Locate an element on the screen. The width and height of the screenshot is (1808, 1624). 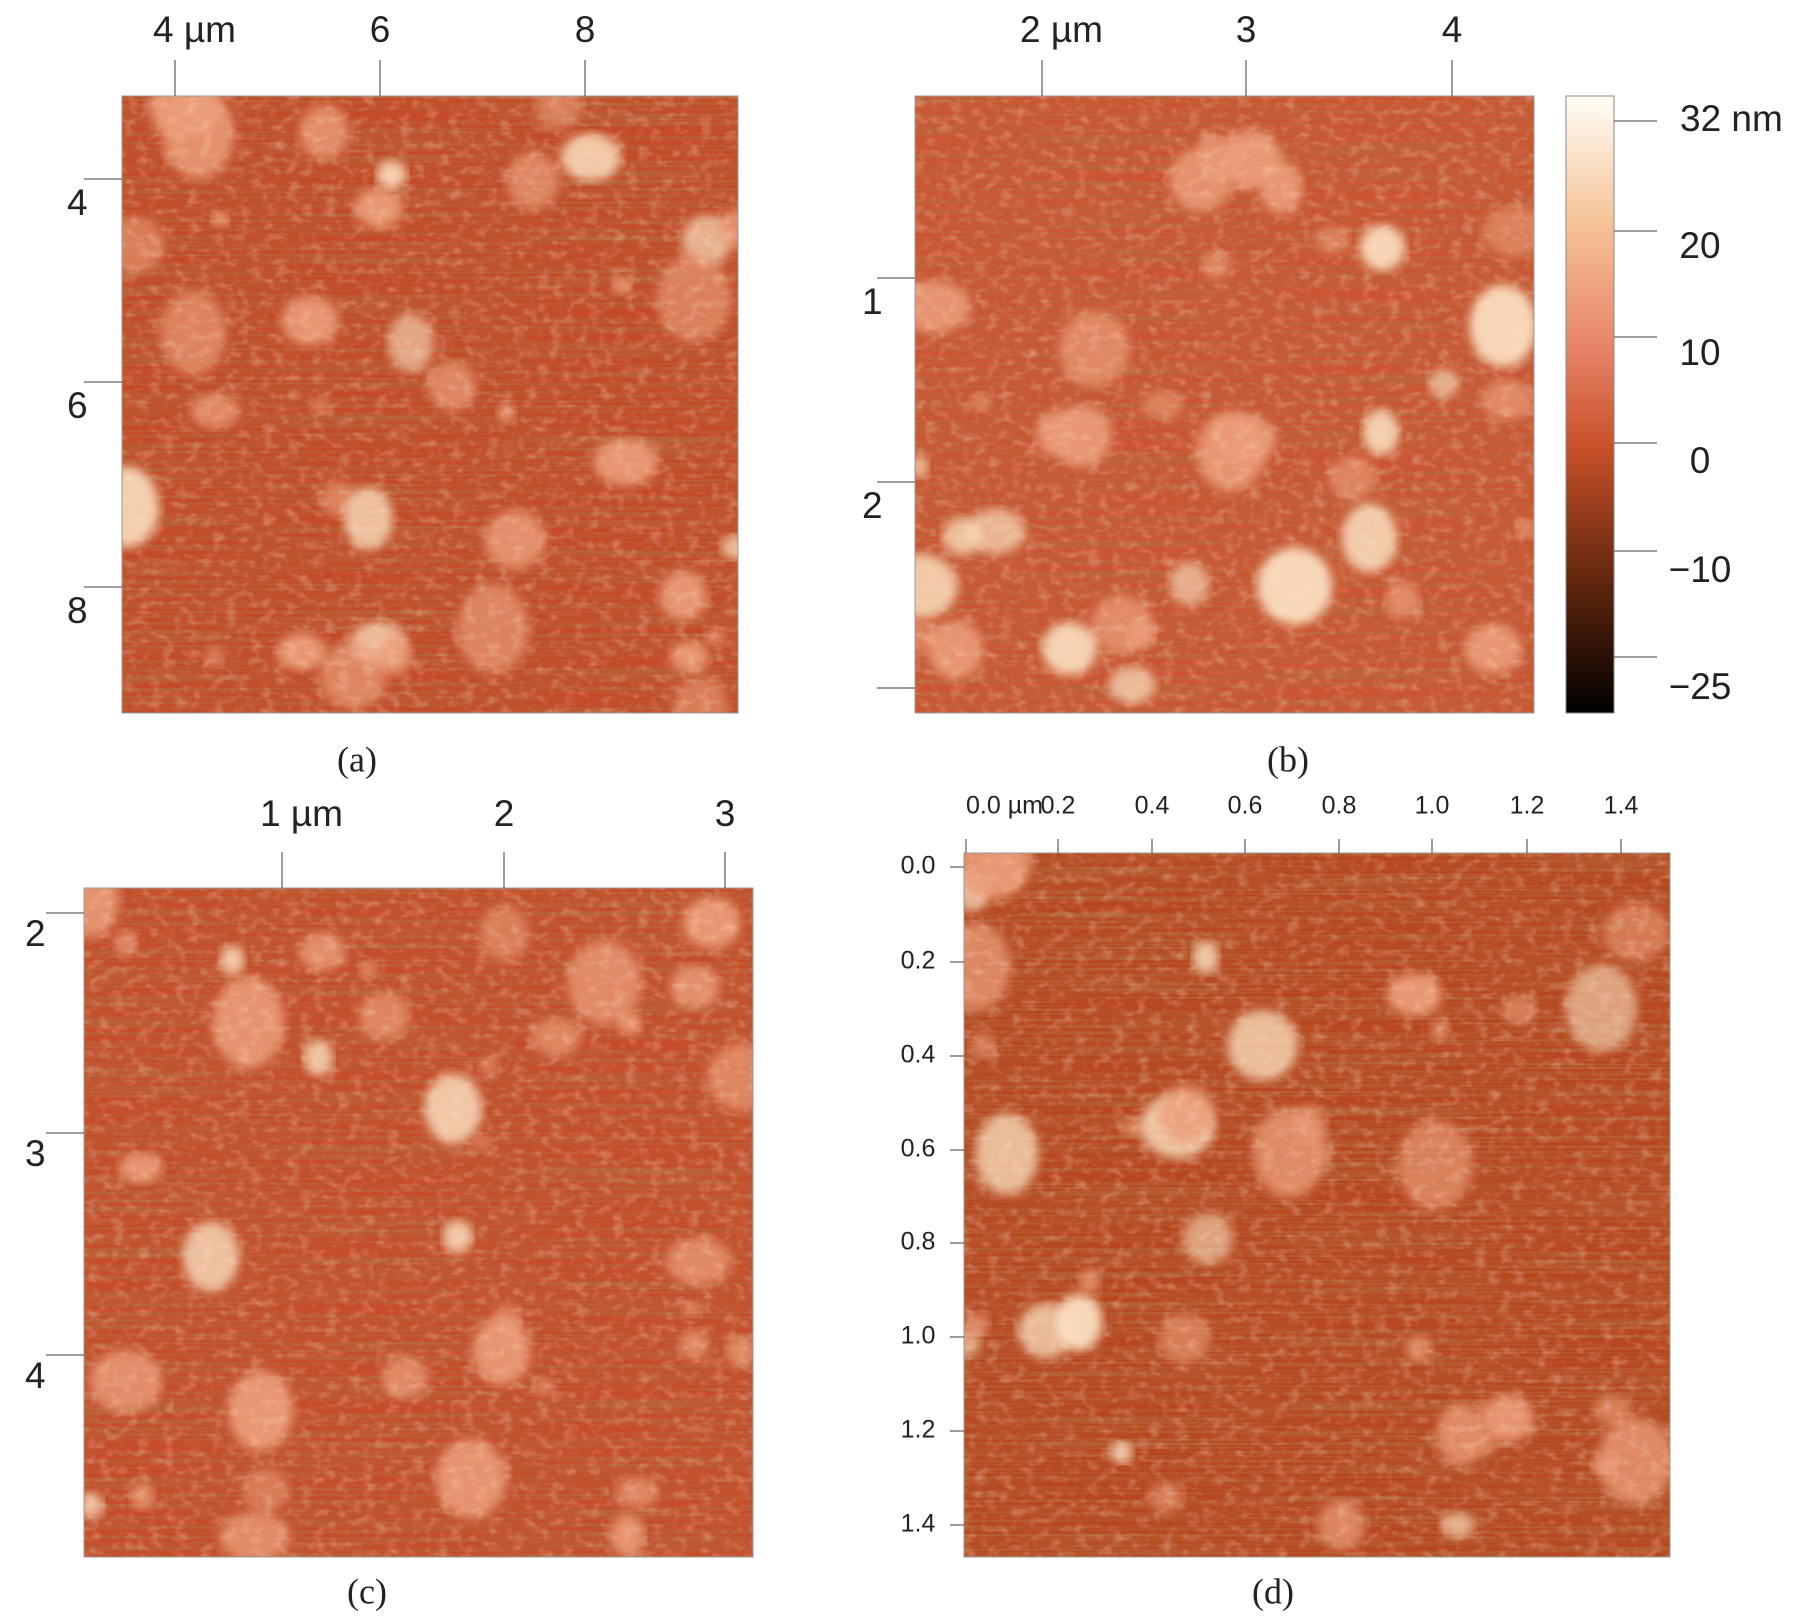
caption: (d) is located at coordinates (1273, 1591).